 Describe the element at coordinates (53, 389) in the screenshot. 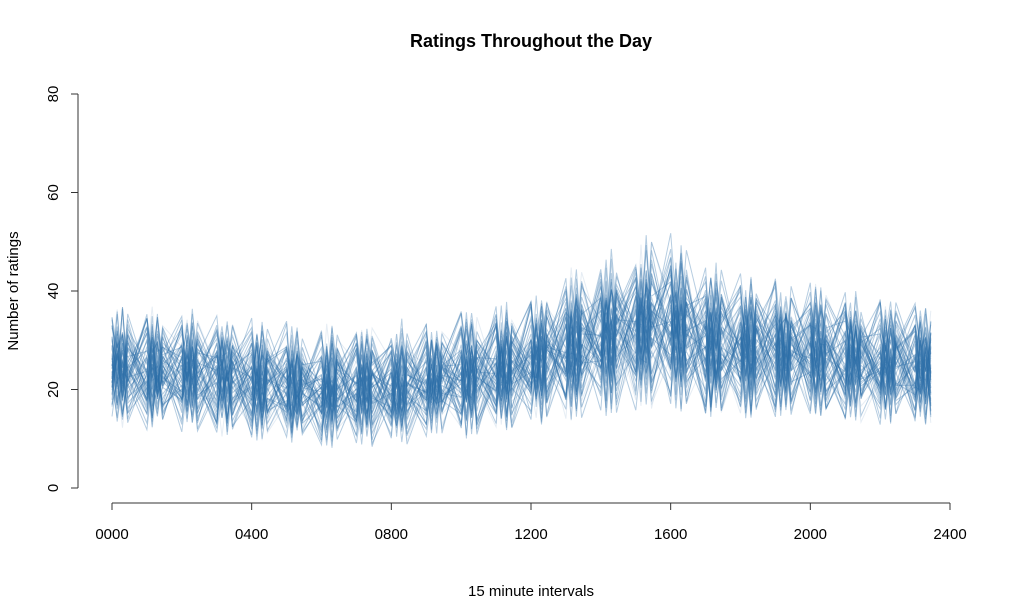

I see `y-tick-label: 20` at that location.